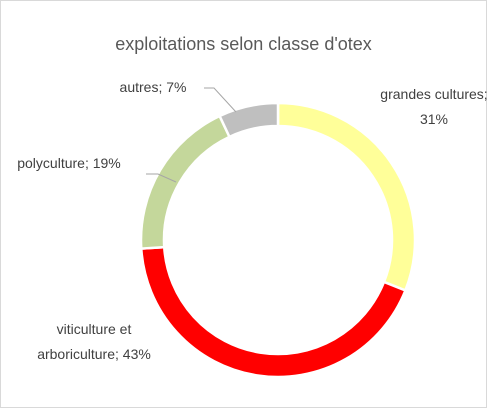  Describe the element at coordinates (433, 106) in the screenshot. I see `data-label: grandes cultures; 31%` at that location.